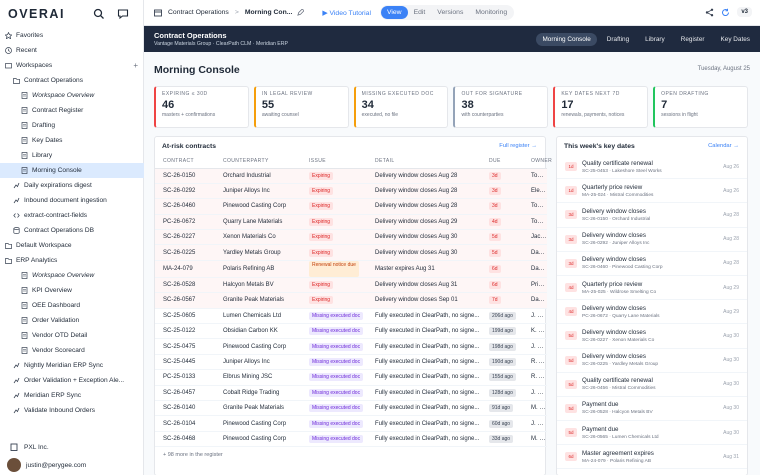 The width and height of the screenshot is (760, 475). What do you see at coordinates (72, 230) in the screenshot?
I see `sidebar-item: Contract Operations DB` at bounding box center [72, 230].